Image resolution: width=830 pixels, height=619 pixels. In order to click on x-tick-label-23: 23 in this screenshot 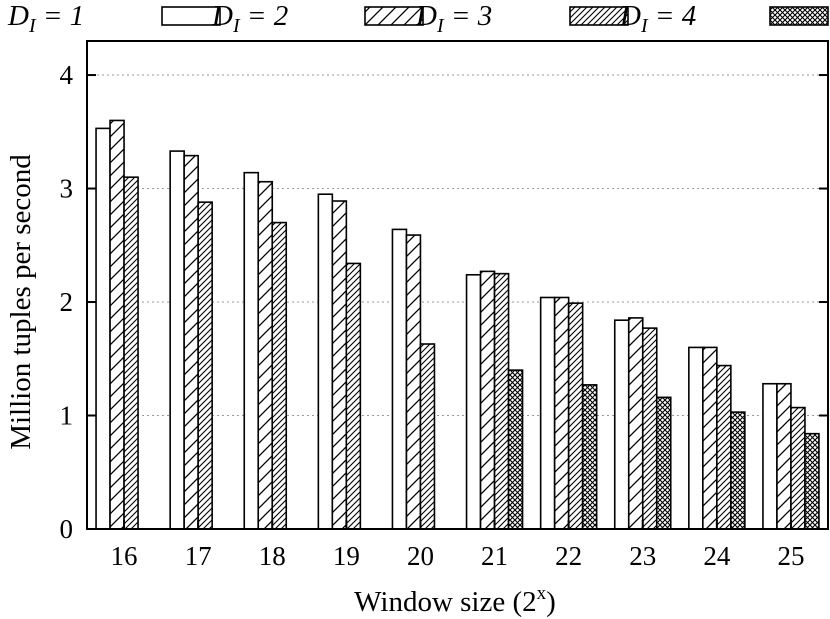, I will do `click(642, 556)`.